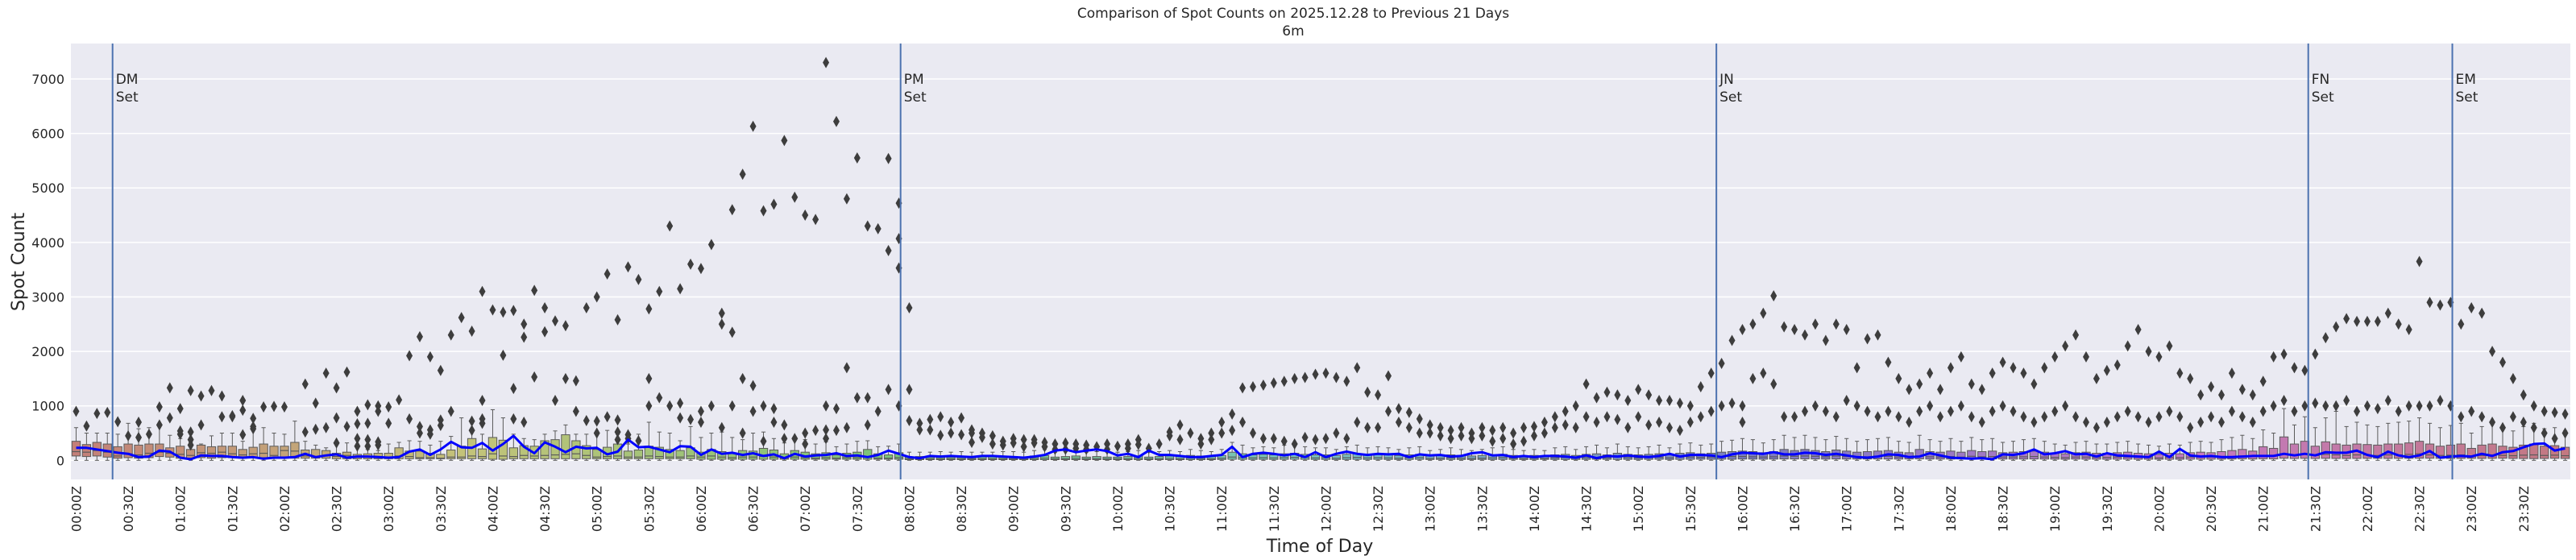 The image size is (2576, 560). Describe the element at coordinates (2211, 509) in the screenshot. I see `x-tick-label: 20:30Z` at that location.